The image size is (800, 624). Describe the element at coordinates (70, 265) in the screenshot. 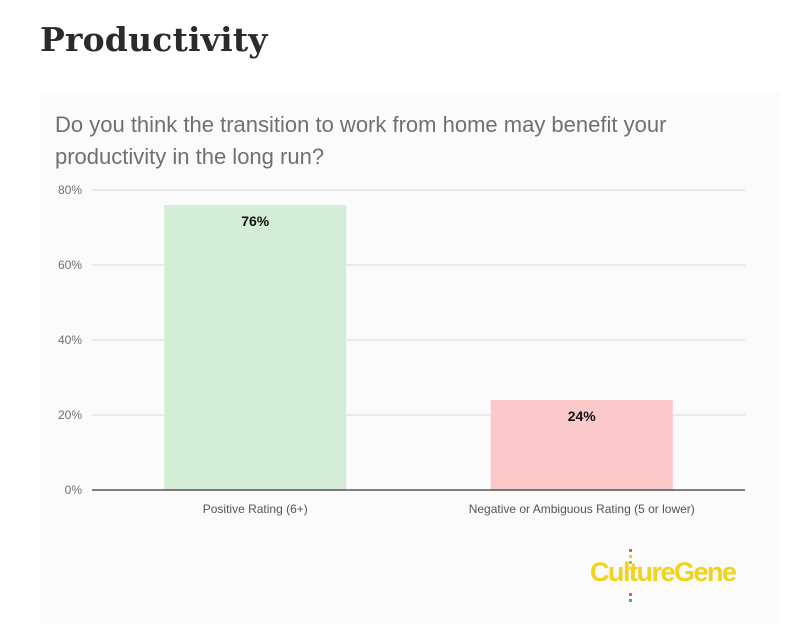

I see `y-tick-label: 60%` at that location.